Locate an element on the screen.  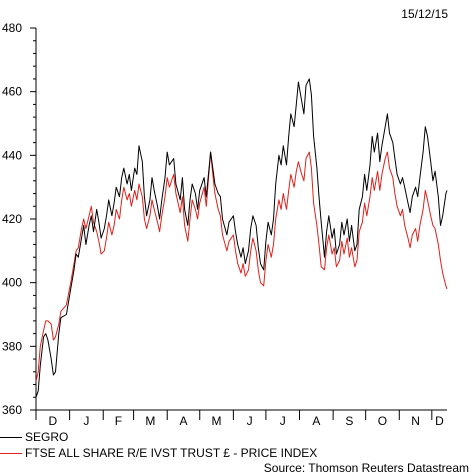
x-tick-label: O is located at coordinates (382, 421).